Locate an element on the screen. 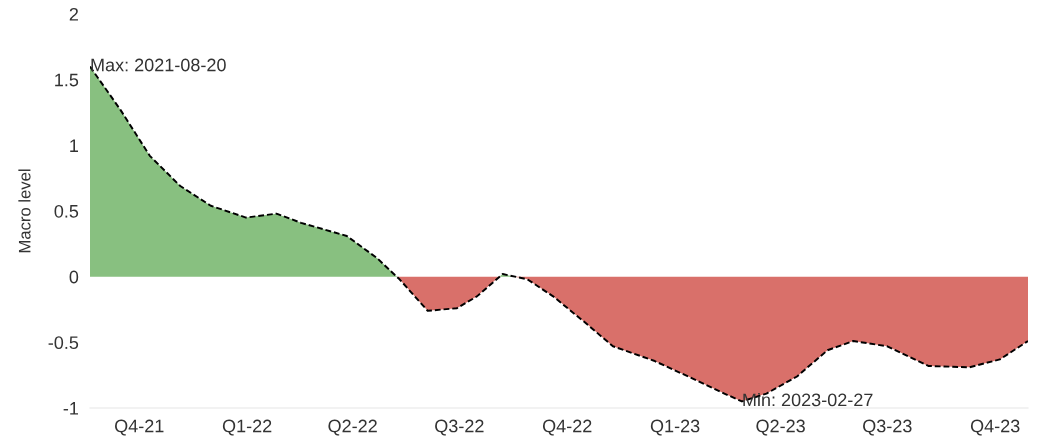  annotation: Max: 2021-08-20 is located at coordinates (158, 65).